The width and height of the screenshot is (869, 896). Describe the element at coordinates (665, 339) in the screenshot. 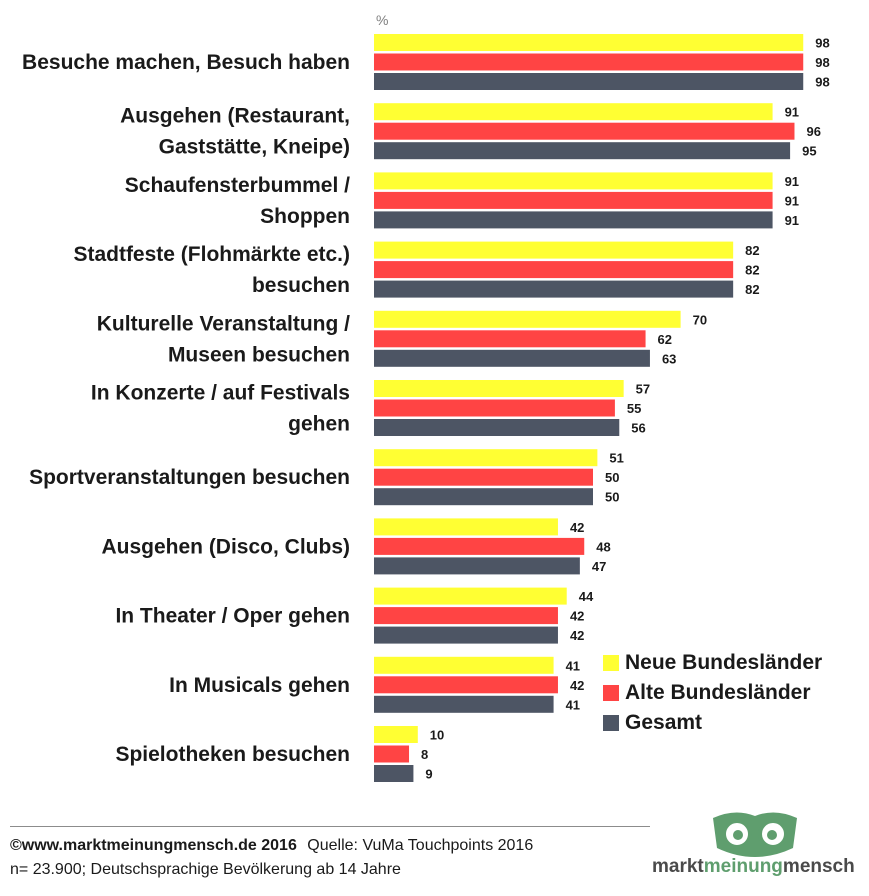

I see `value-label-4-1: 62` at that location.